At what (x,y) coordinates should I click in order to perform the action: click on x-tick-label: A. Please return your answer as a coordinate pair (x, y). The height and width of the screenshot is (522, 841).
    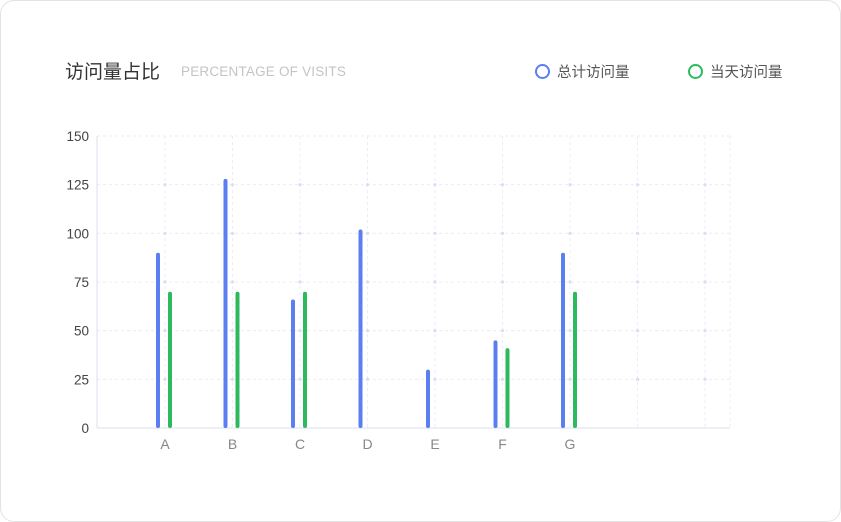
    Looking at the image, I should click on (165, 444).